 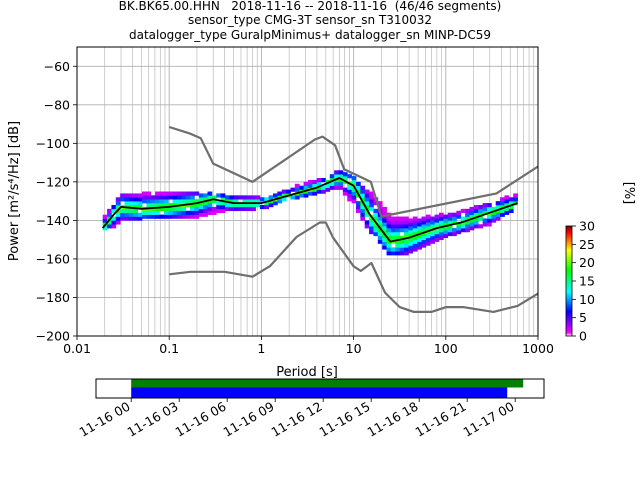 What do you see at coordinates (57, 104) in the screenshot?
I see `y-tick-label: −80` at bounding box center [57, 104].